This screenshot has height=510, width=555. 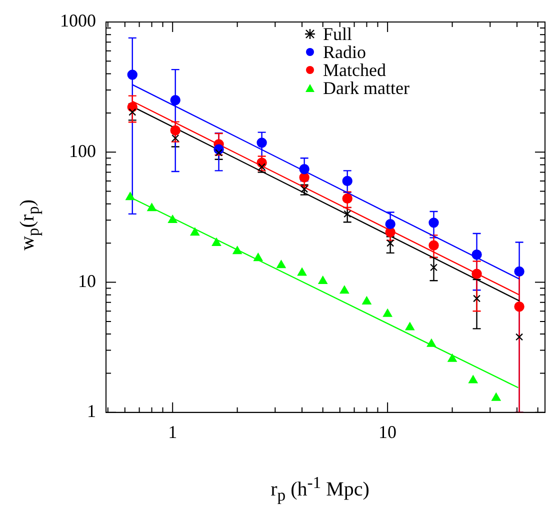 What do you see at coordinates (78, 20) in the screenshot?
I see `y-tick-label: 1000` at bounding box center [78, 20].